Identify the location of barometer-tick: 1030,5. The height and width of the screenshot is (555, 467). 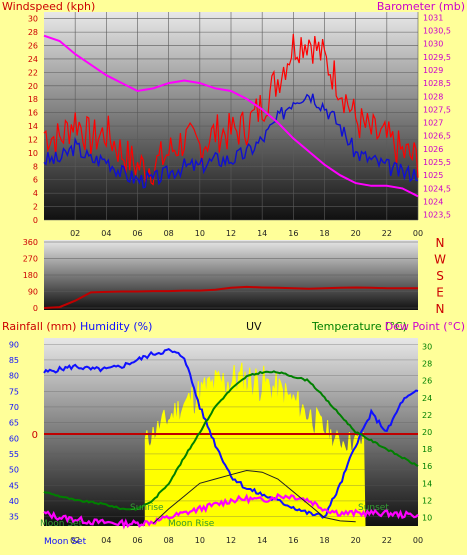
(437, 30).